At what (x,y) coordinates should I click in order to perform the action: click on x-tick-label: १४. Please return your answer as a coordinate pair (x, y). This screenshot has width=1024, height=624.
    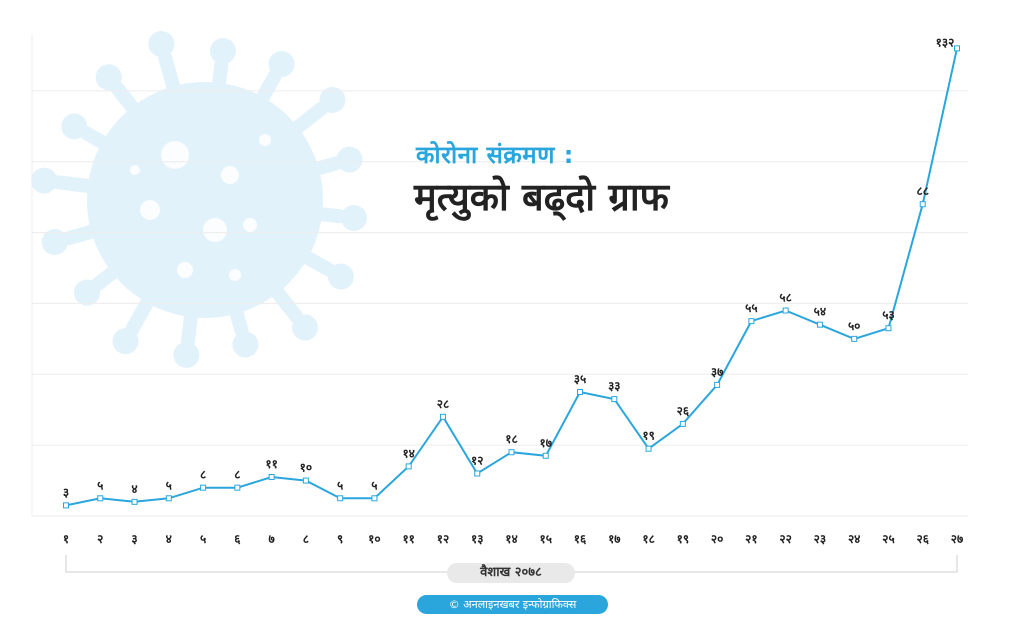
    Looking at the image, I should click on (511, 539).